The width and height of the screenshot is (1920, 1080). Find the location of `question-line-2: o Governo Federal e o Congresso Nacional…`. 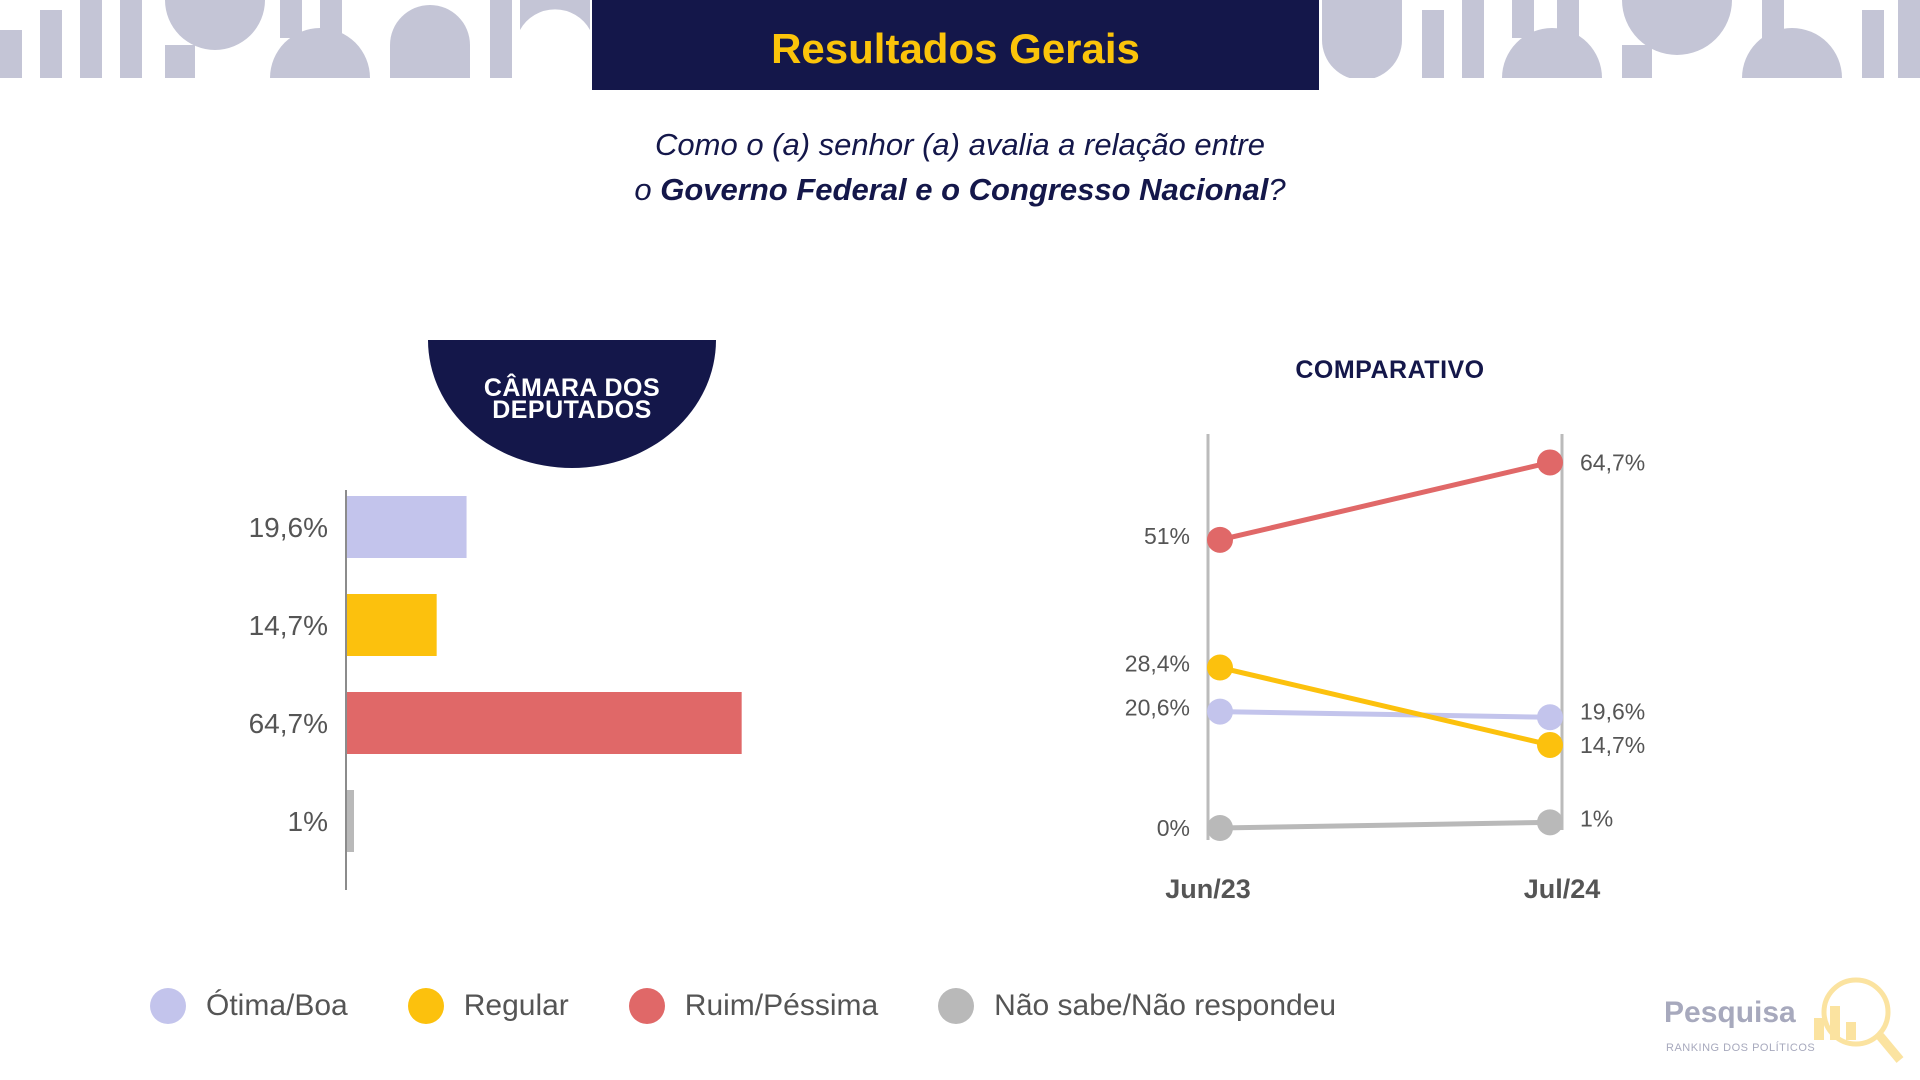

question-line-2: o Governo Federal e o Congresso Nacional… is located at coordinates (960, 189).